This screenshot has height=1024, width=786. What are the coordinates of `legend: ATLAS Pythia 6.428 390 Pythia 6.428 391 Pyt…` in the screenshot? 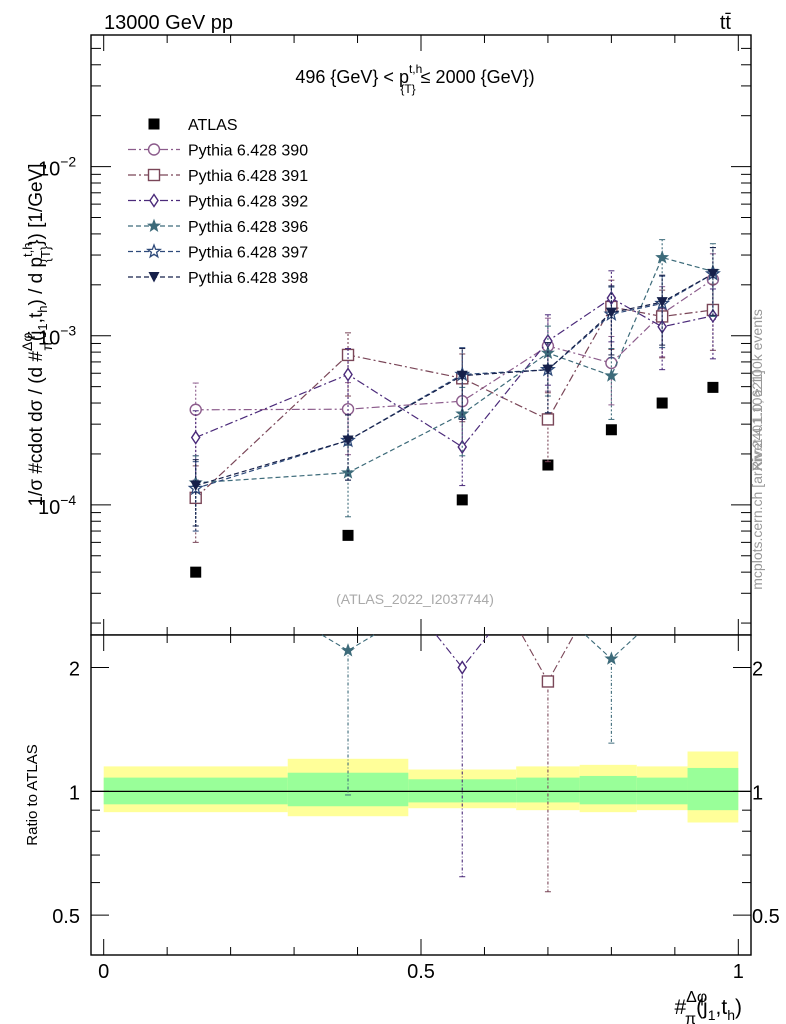 It's located at (218, 202).